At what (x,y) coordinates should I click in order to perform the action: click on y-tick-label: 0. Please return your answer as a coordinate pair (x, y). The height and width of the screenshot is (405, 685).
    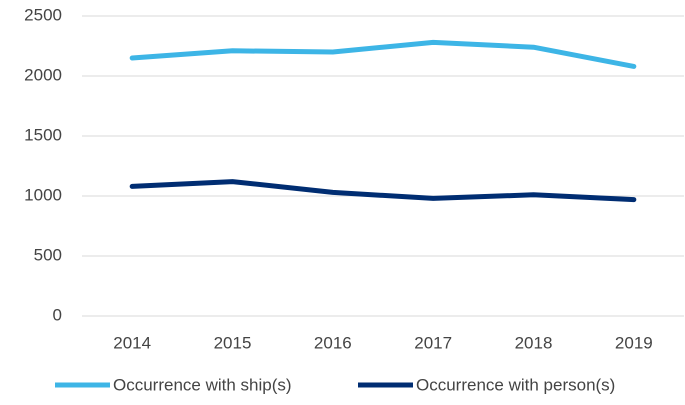
    Looking at the image, I should click on (57, 314).